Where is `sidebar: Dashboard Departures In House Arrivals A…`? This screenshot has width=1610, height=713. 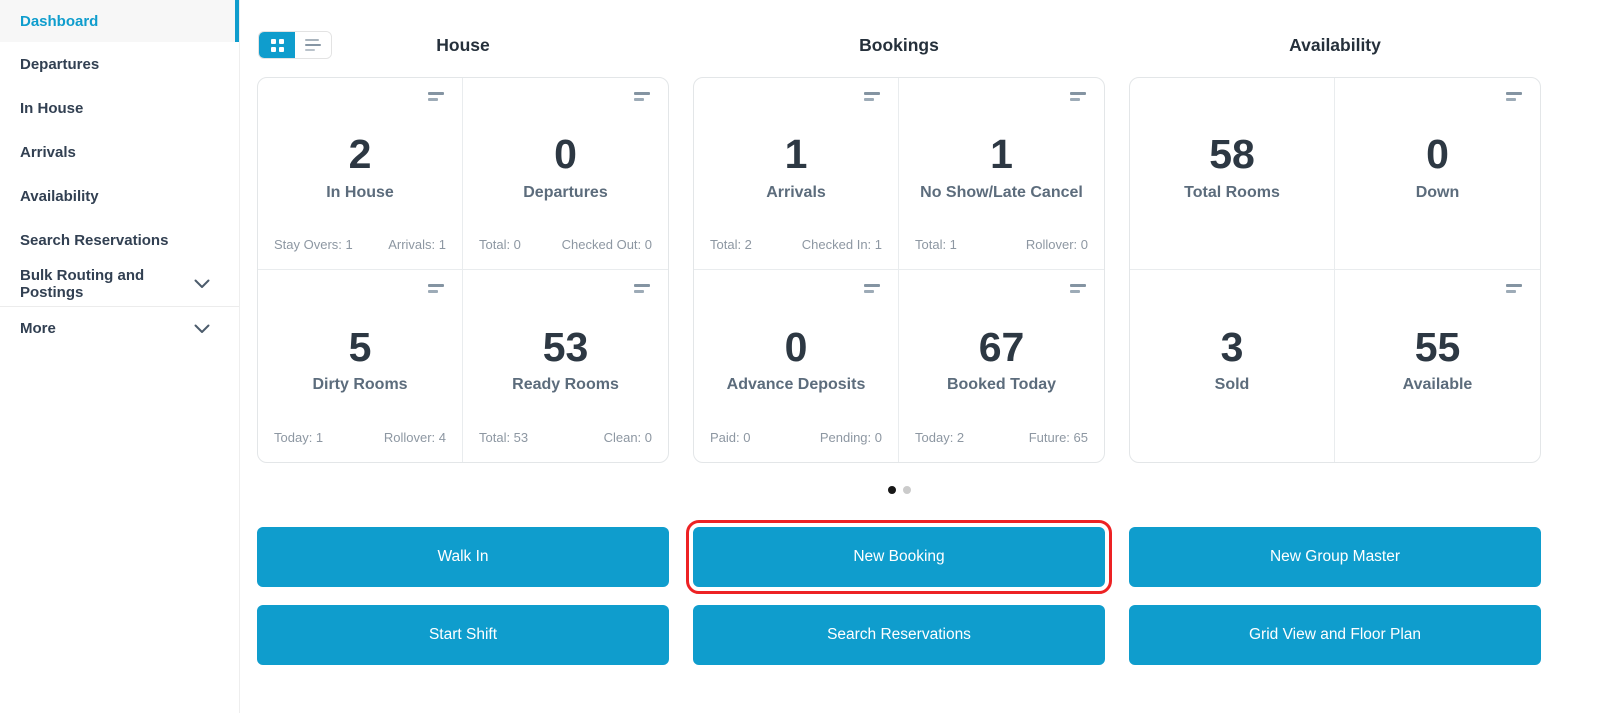 sidebar: Dashboard Departures In House Arrivals A… is located at coordinates (120, 356).